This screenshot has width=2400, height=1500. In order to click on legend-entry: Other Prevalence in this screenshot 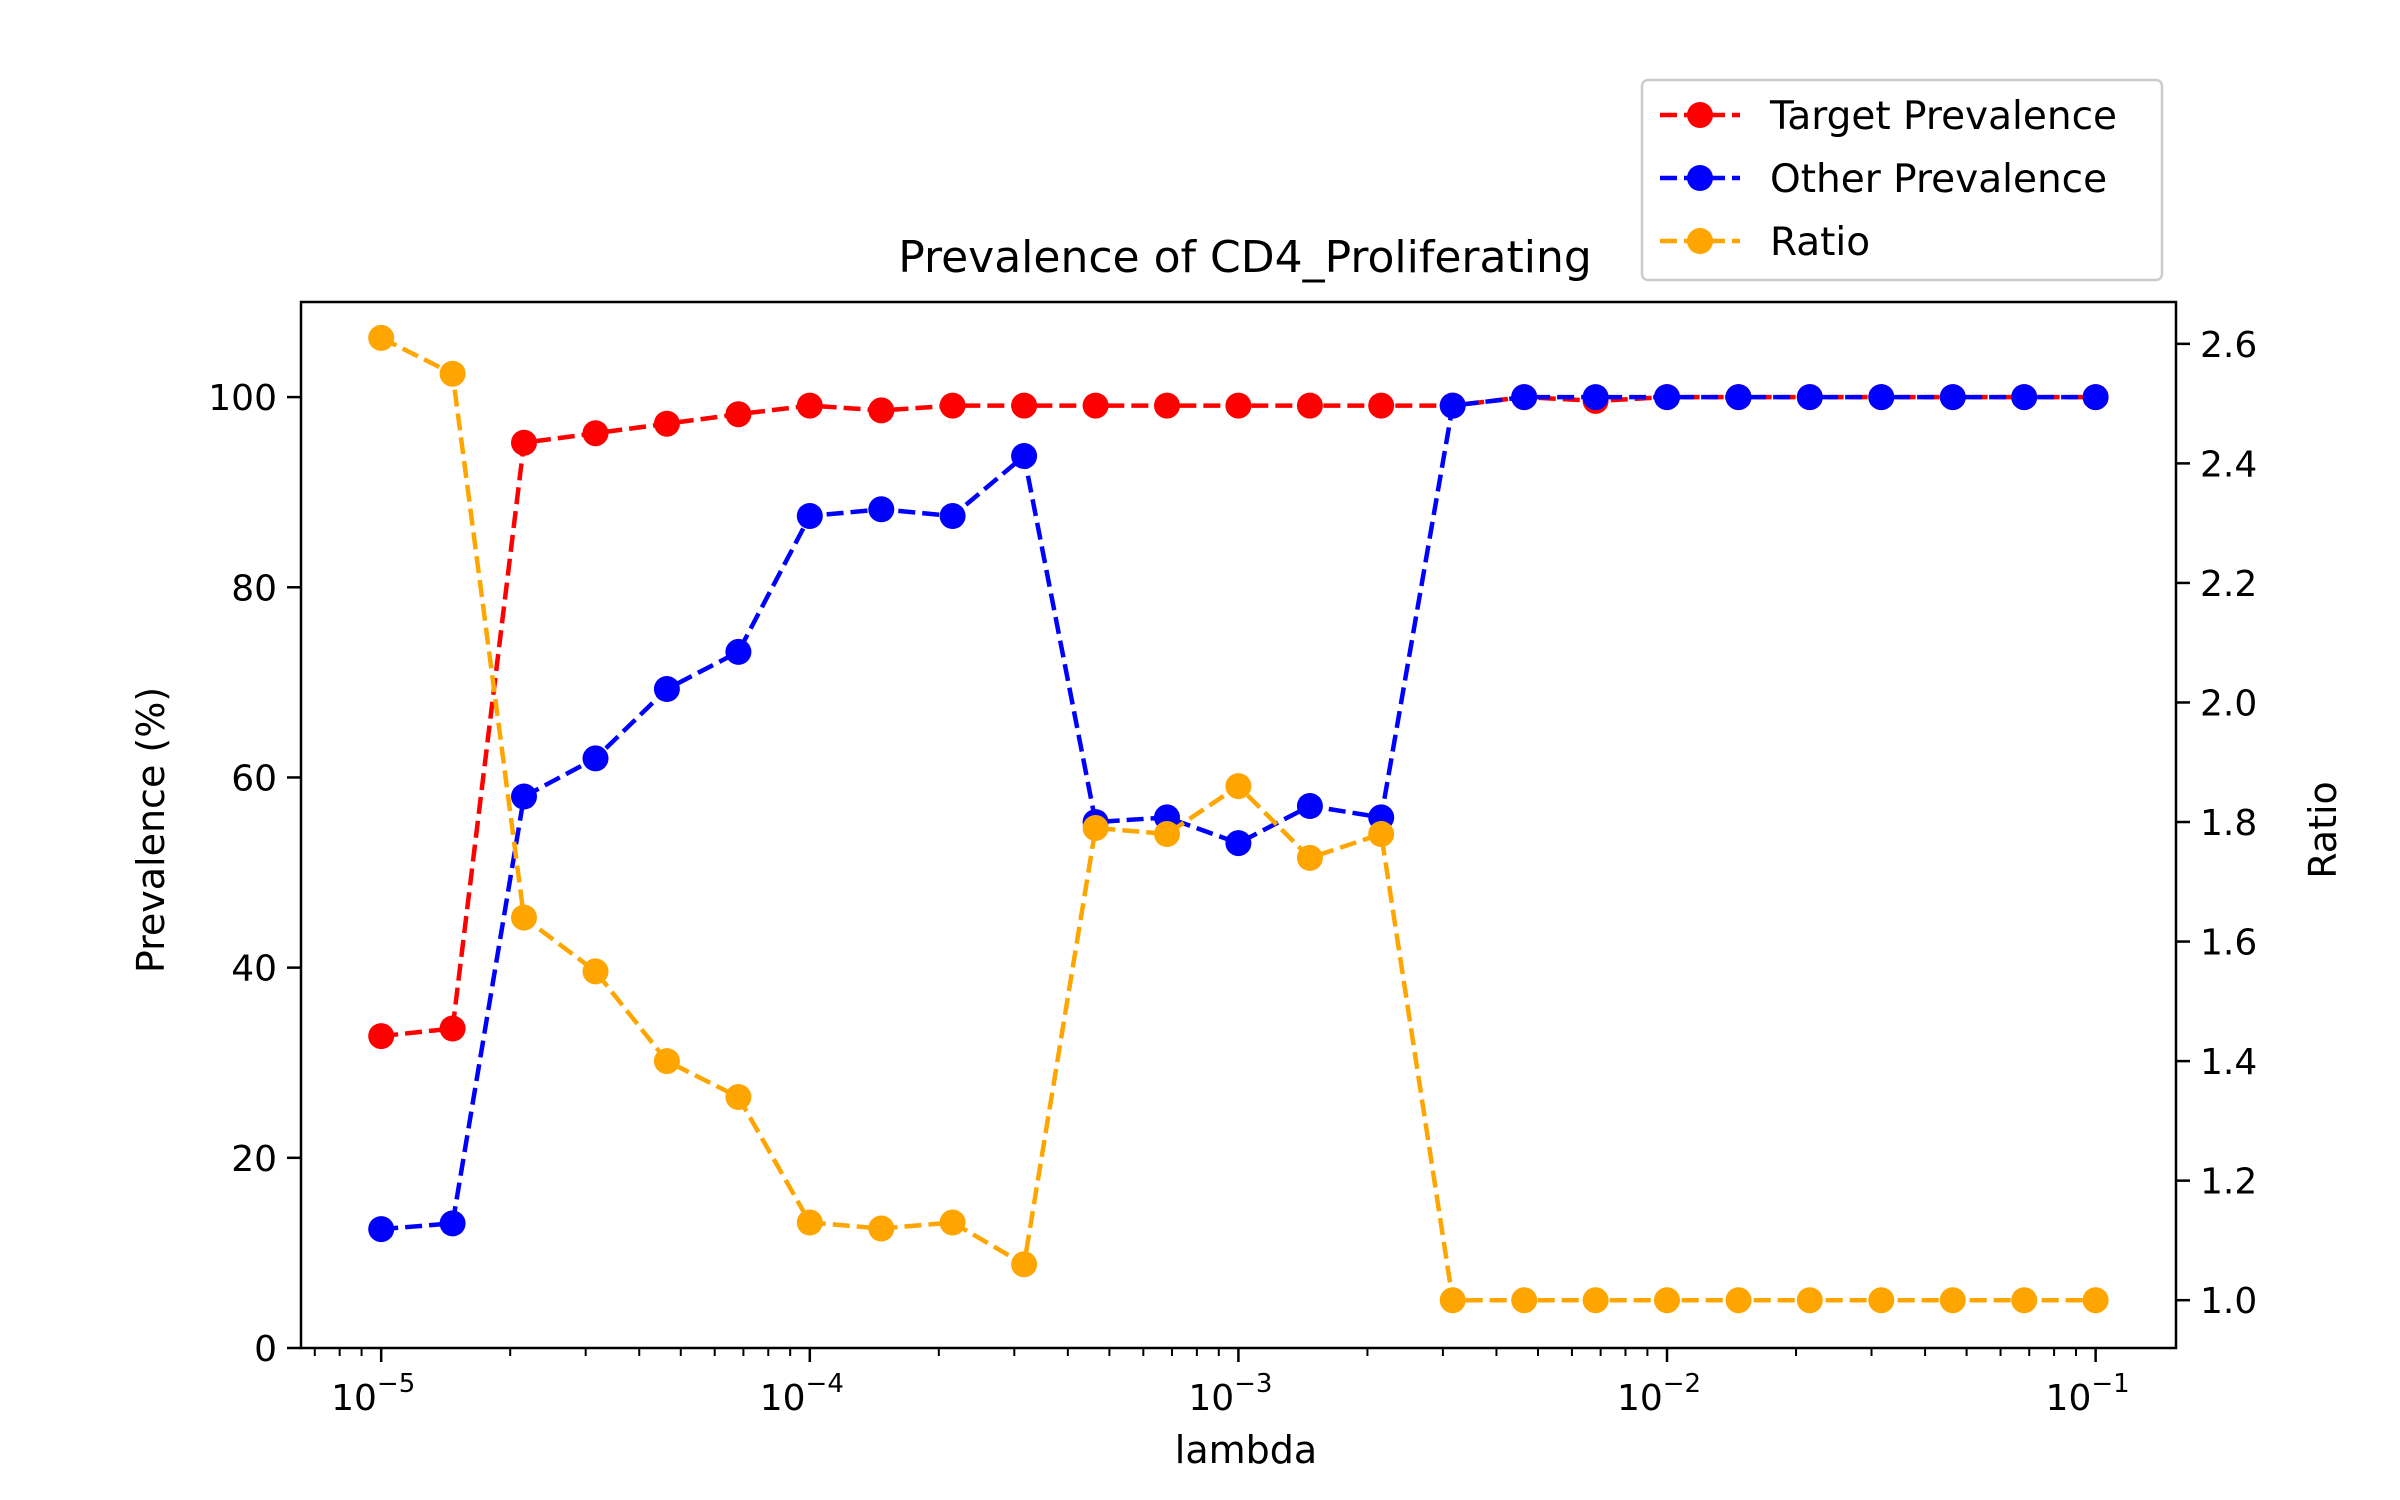, I will do `click(1883, 179)`.